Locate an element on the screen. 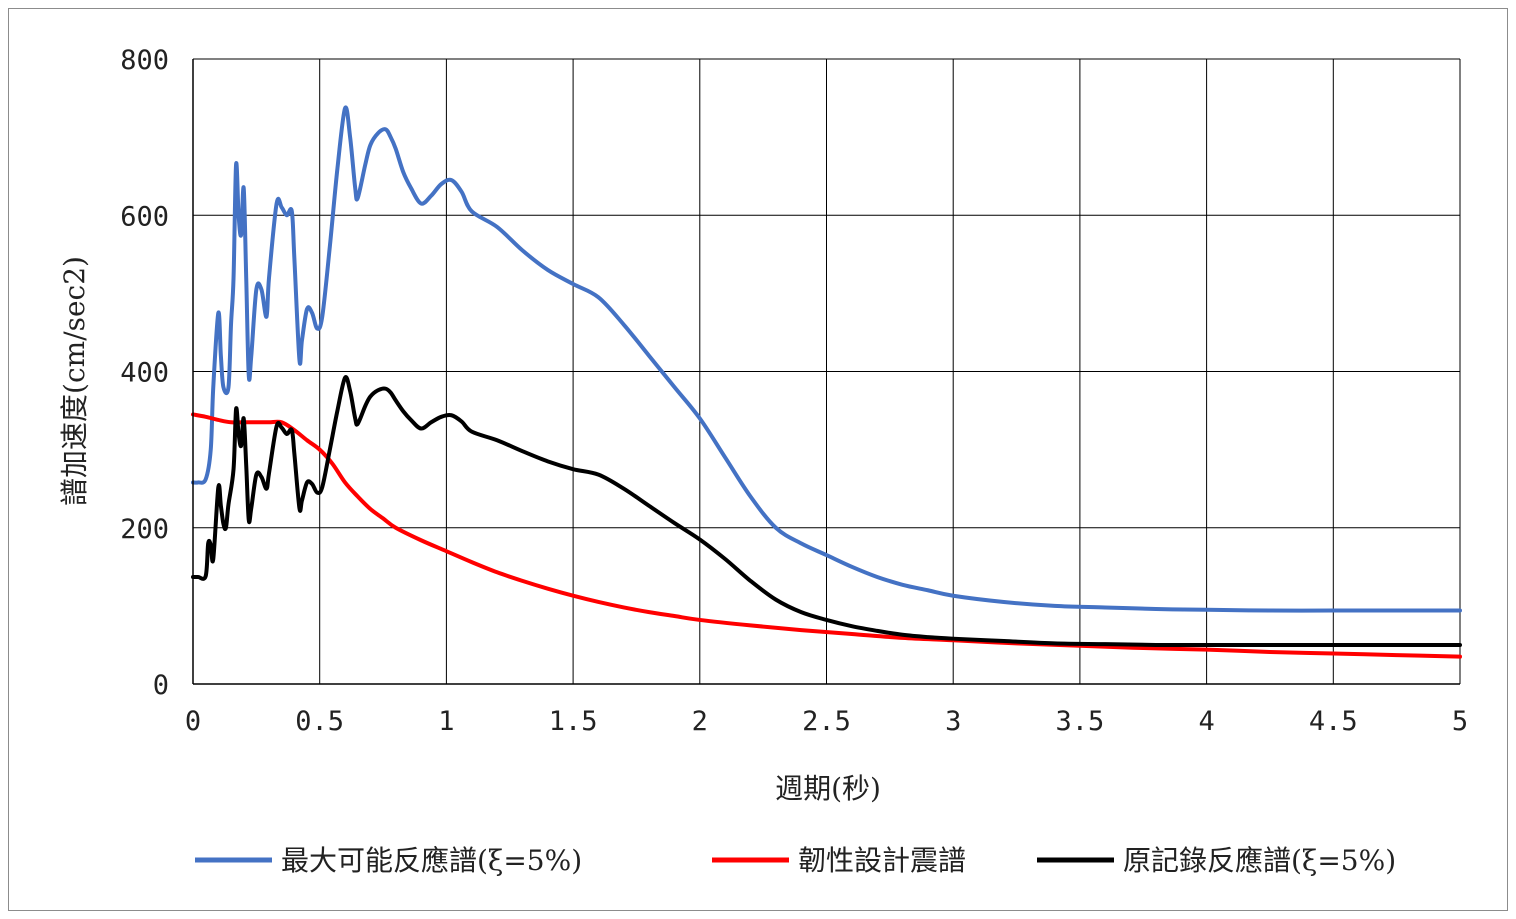 The width and height of the screenshot is (1516, 919). x-tick-label: 1.5 is located at coordinates (573, 721).